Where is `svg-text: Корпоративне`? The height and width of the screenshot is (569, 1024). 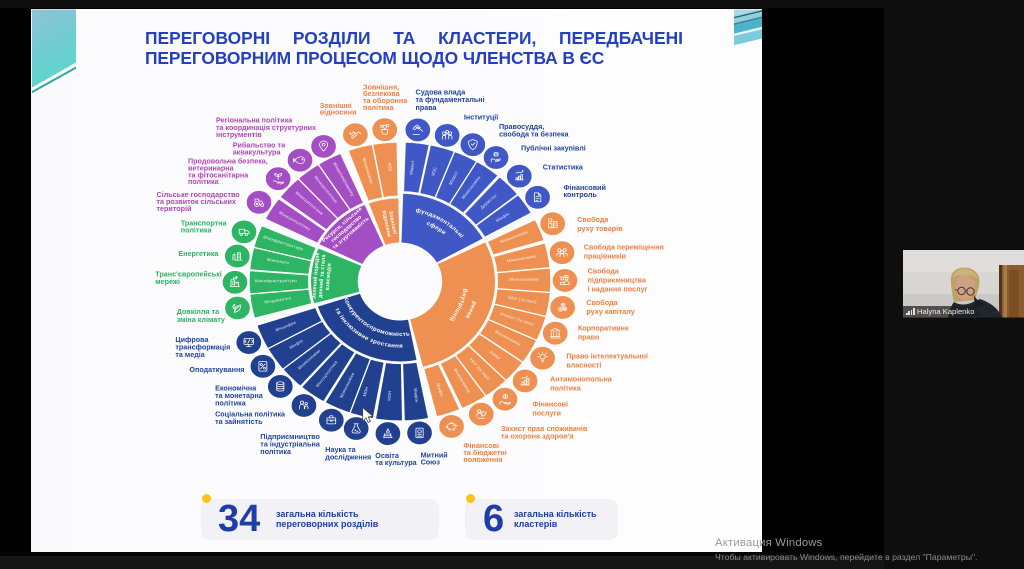 svg-text: Корпоративне is located at coordinates (603, 328).